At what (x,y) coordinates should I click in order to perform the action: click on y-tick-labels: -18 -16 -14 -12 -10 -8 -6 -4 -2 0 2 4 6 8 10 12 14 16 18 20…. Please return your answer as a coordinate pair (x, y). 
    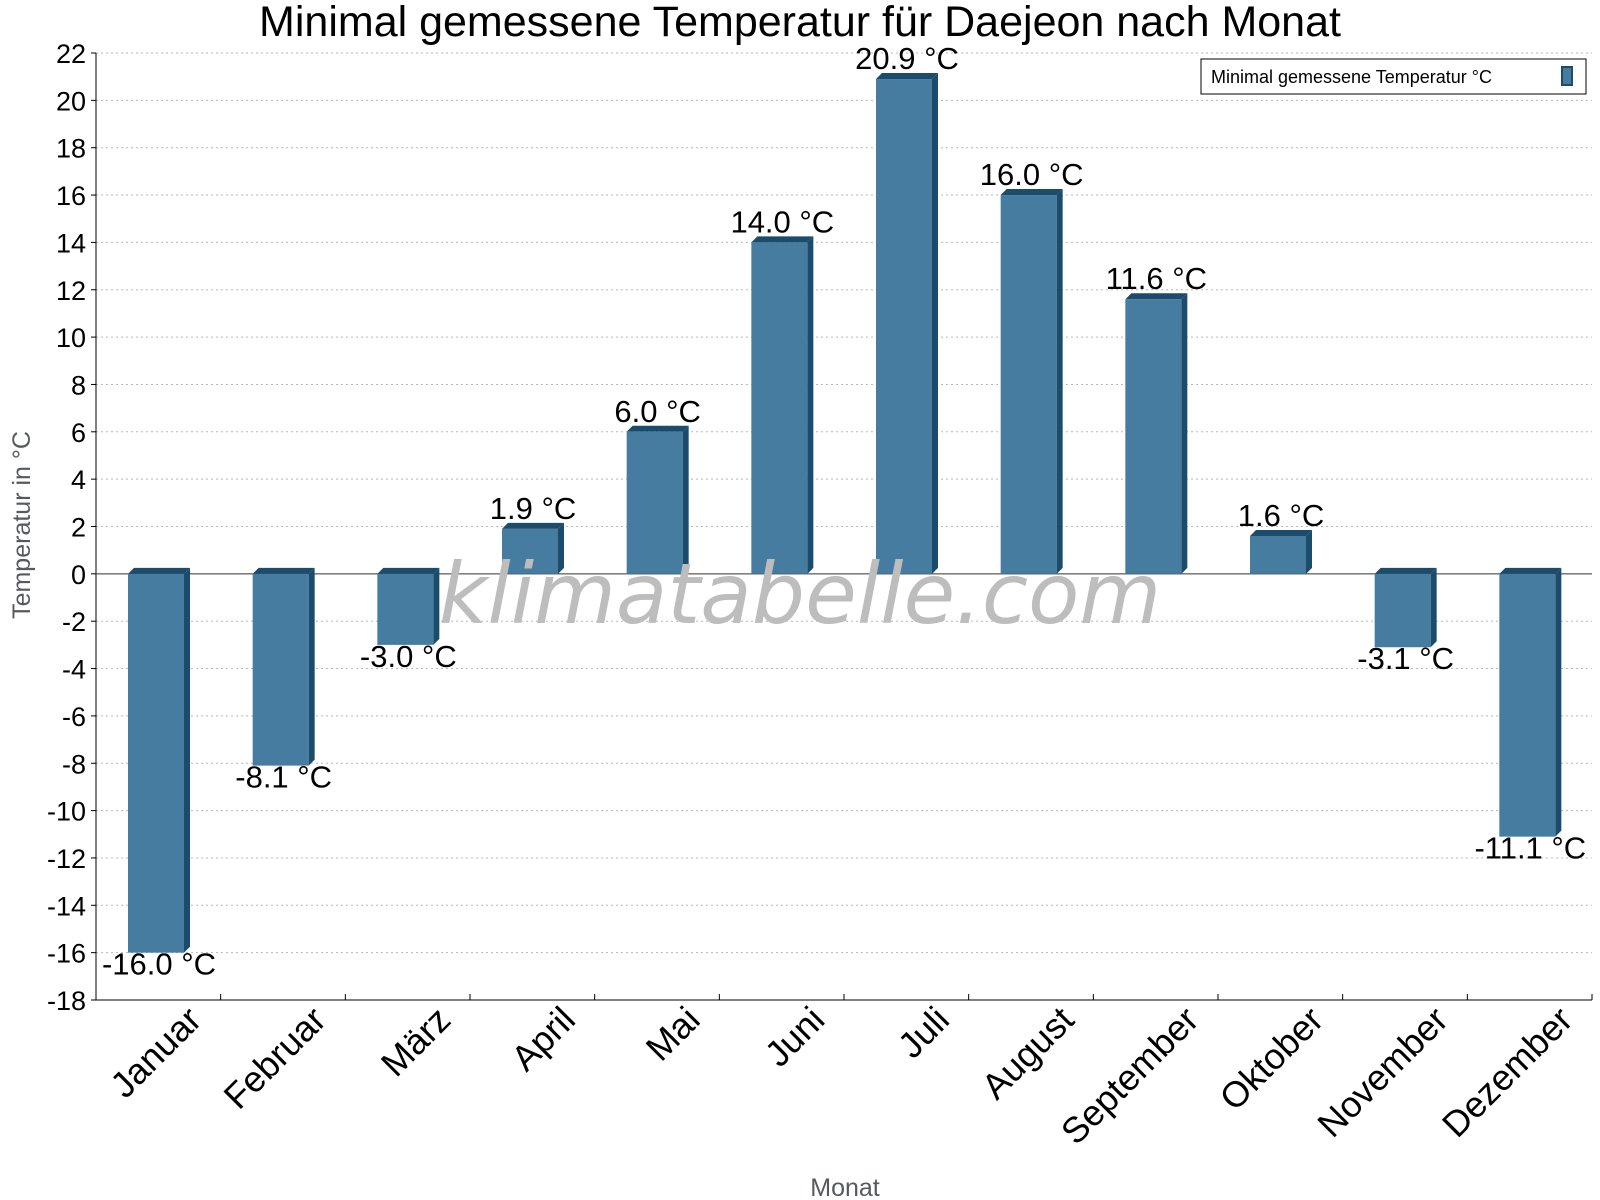
    Looking at the image, I should click on (66, 527).